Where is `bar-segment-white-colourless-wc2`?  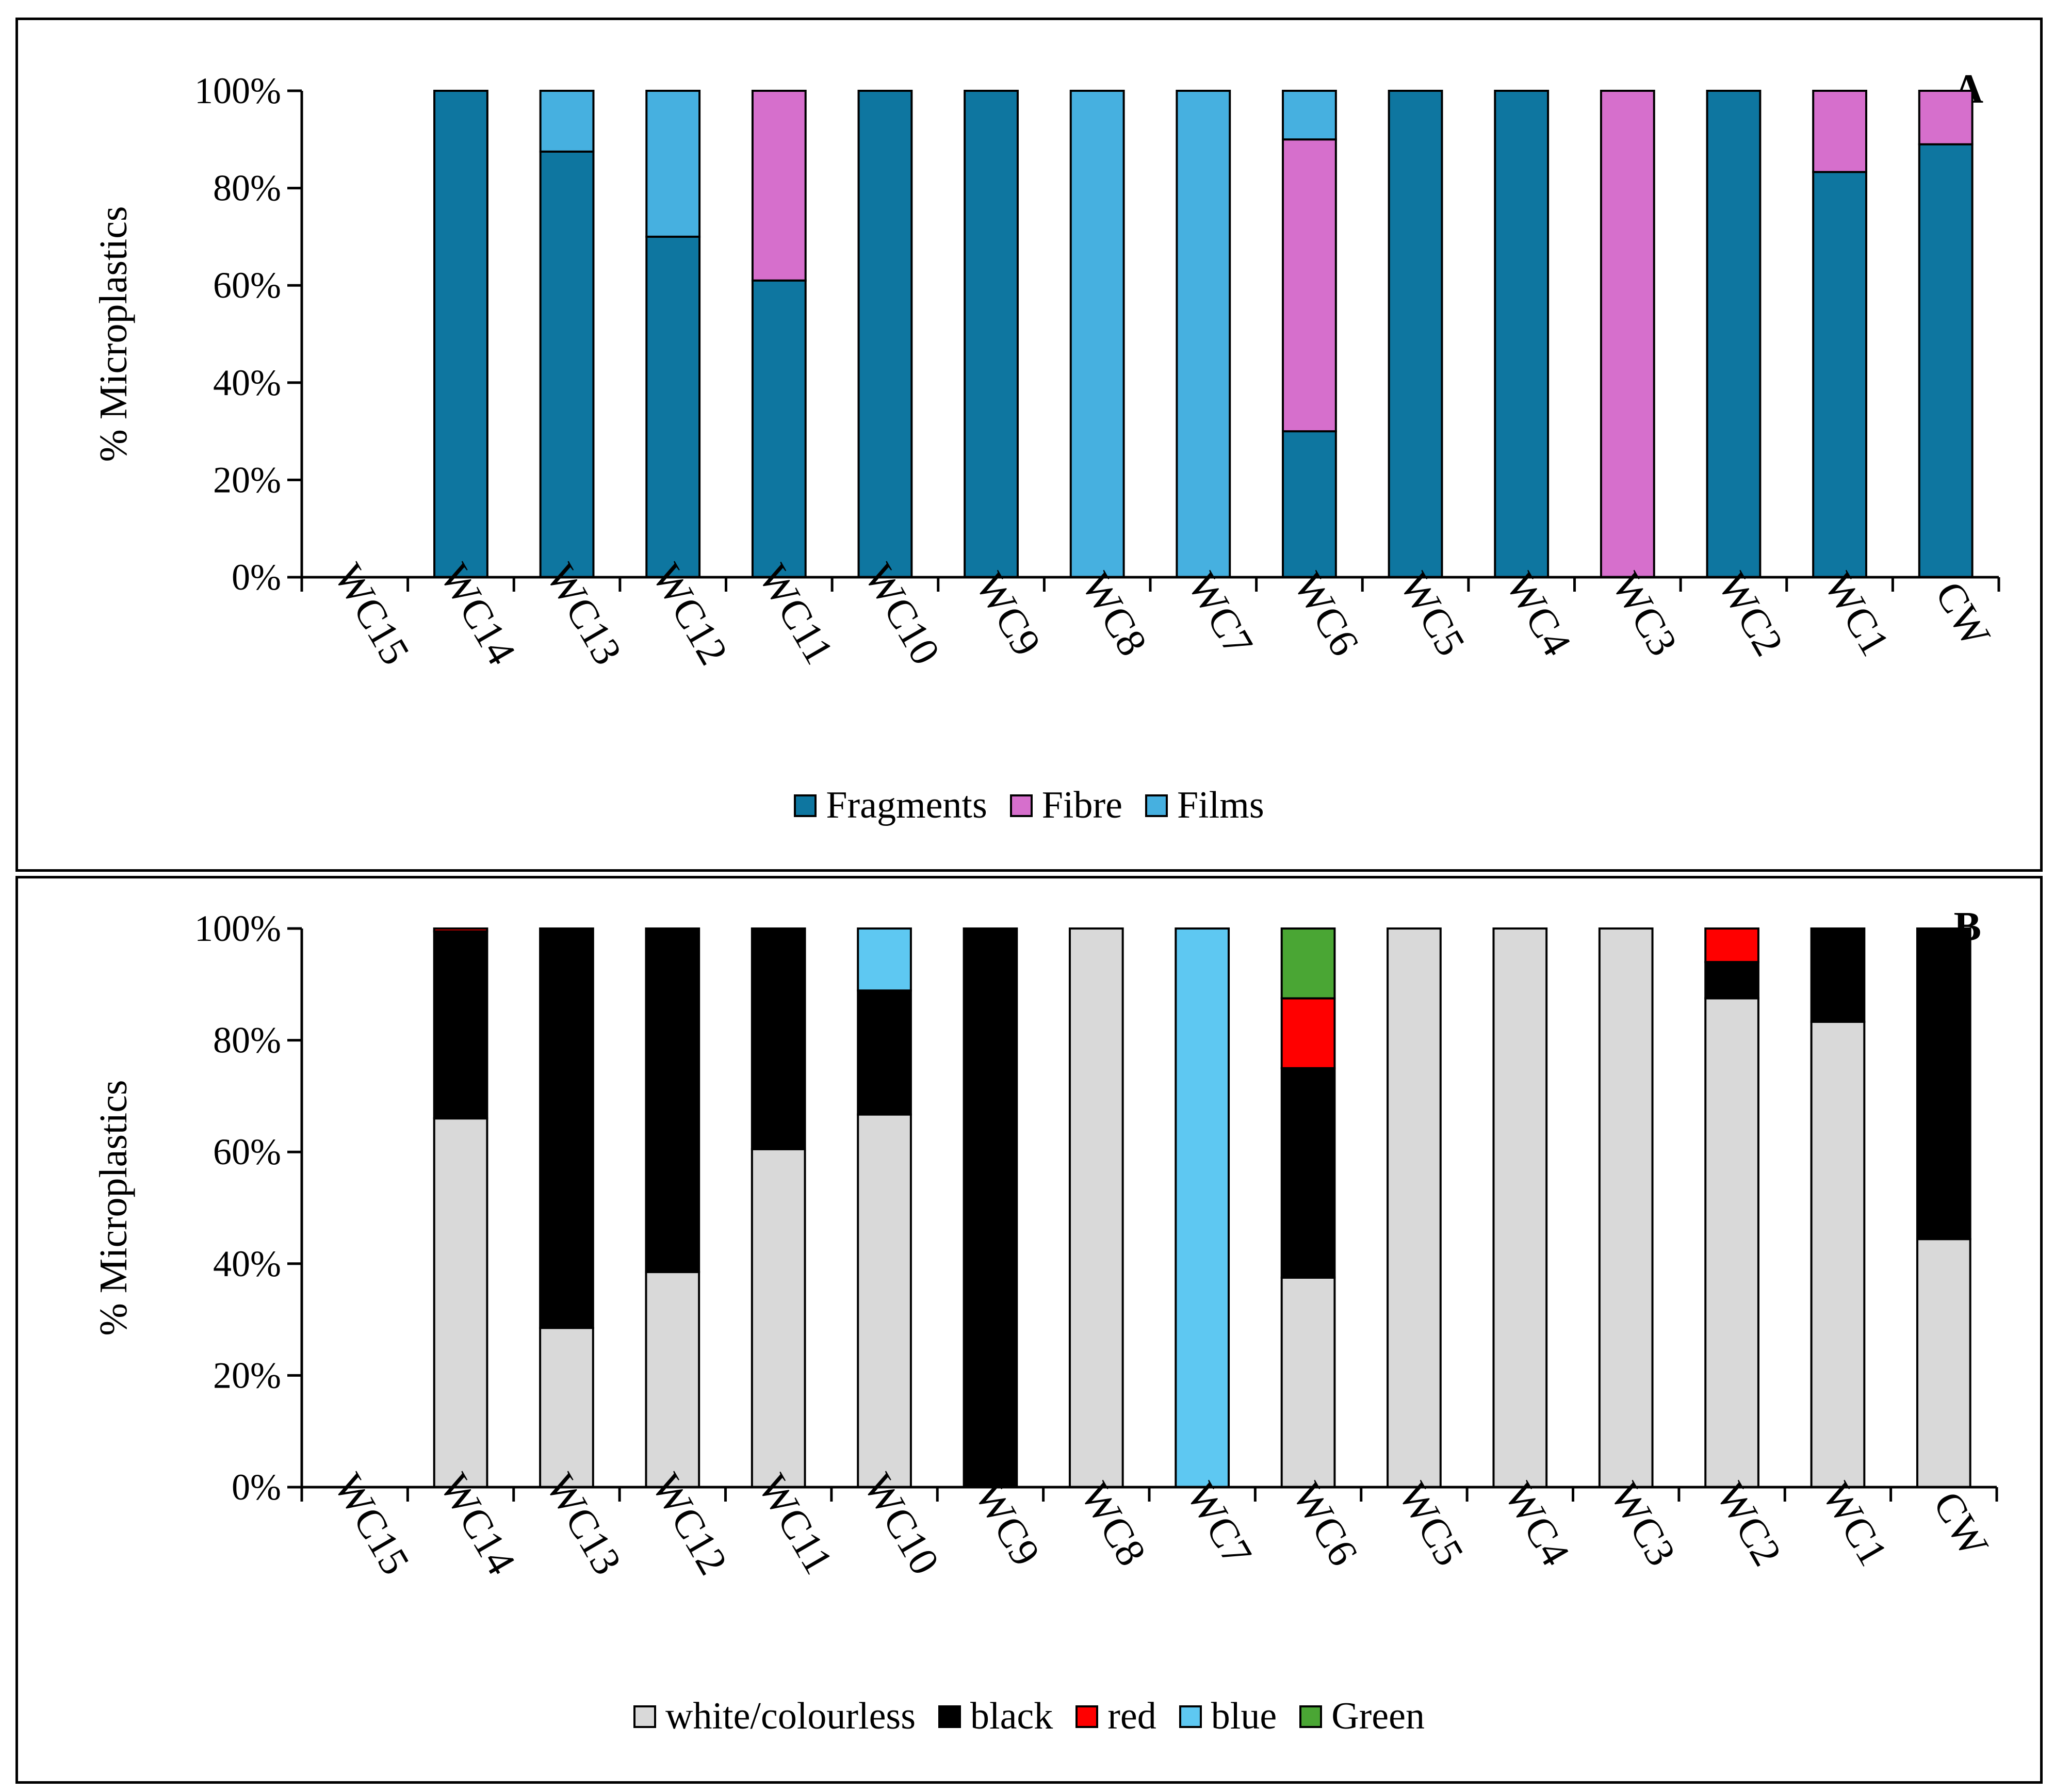
bar-segment-white-colourless-wc2 is located at coordinates (1731, 1242).